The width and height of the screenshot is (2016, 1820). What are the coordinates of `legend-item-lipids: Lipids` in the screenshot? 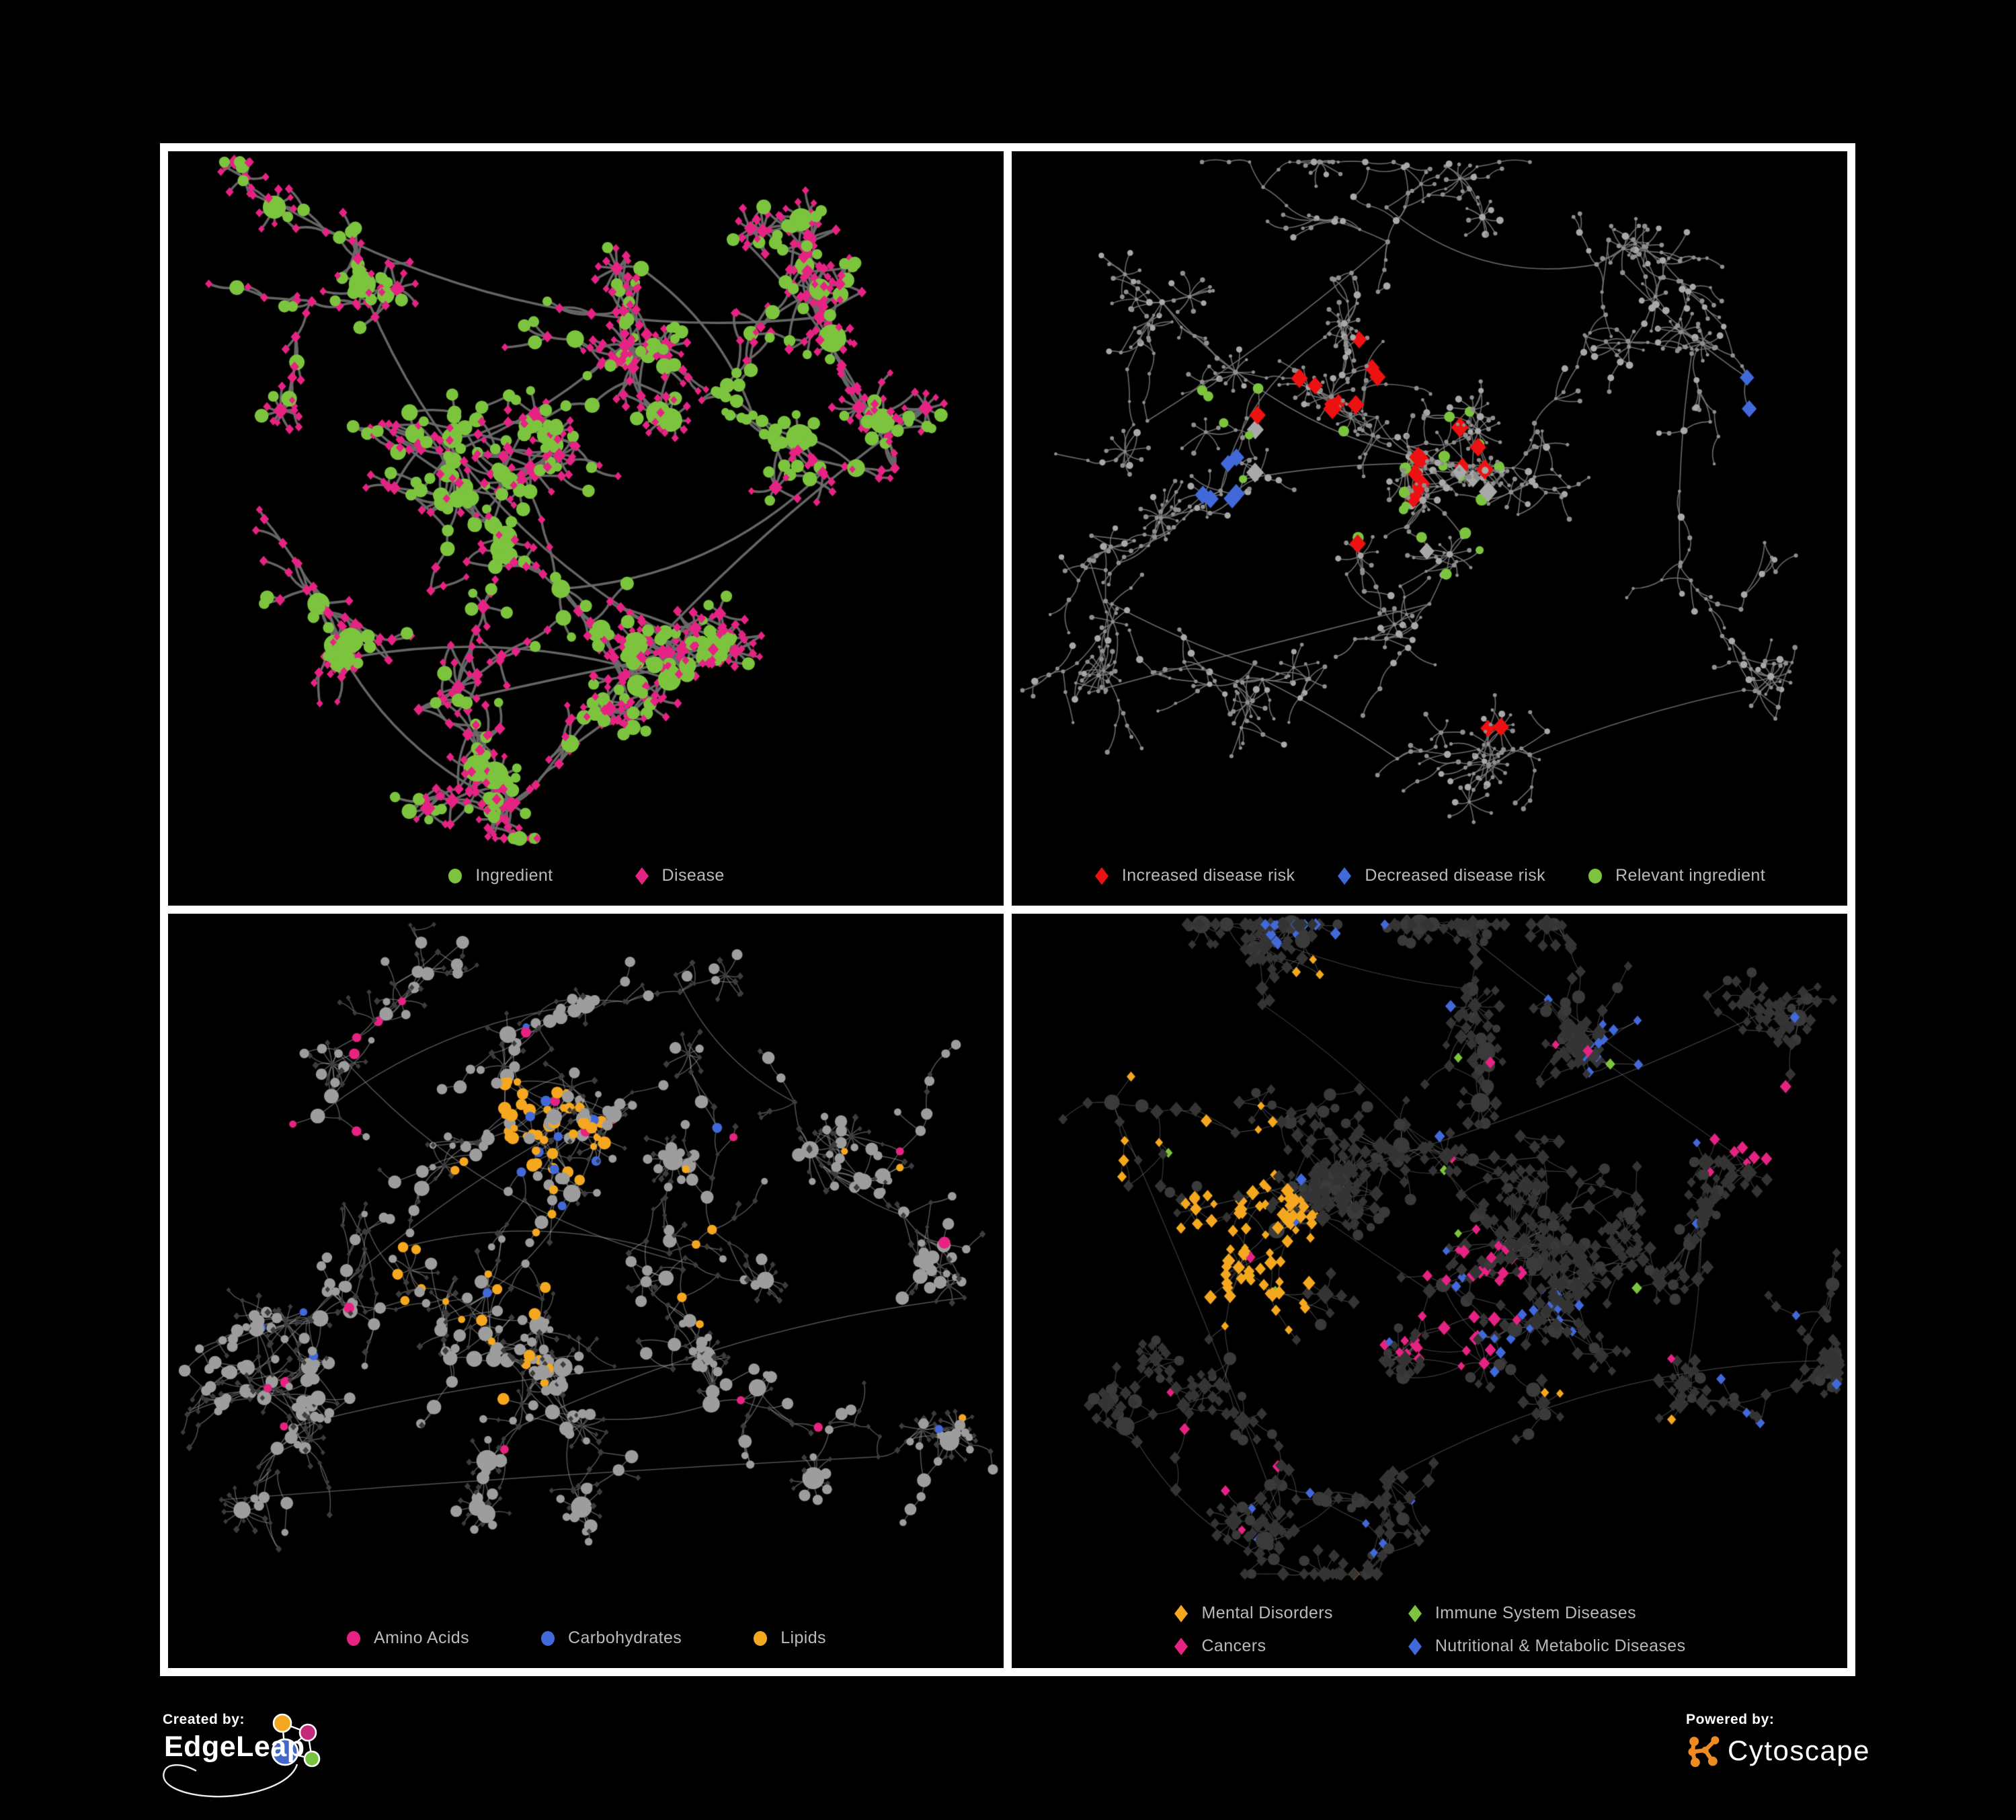 It's located at (789, 1638).